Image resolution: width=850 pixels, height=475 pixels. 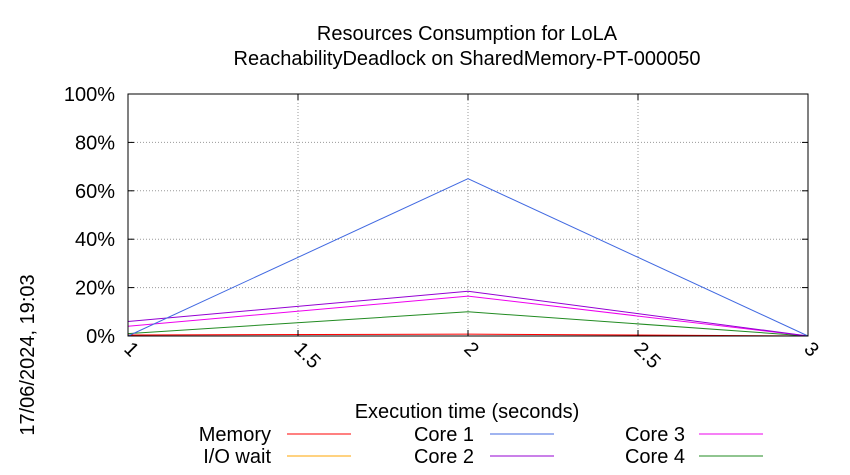 I want to click on legend-label: I/O wait, so click(x=237, y=457).